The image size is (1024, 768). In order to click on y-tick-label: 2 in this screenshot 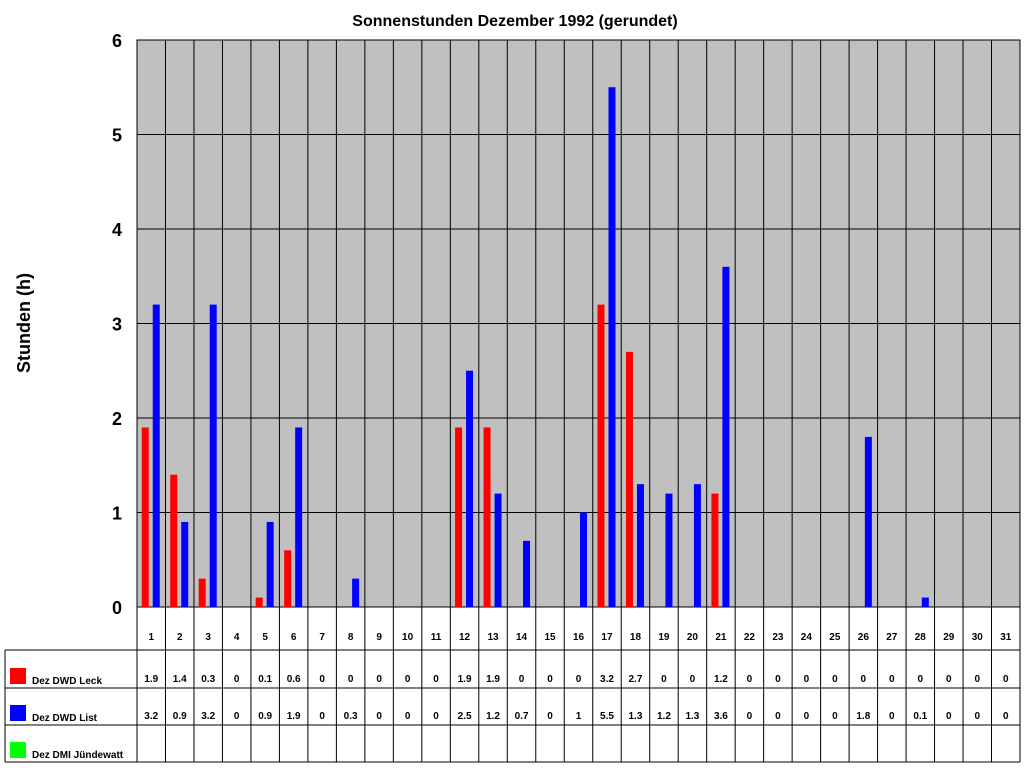, I will do `click(117, 419)`.